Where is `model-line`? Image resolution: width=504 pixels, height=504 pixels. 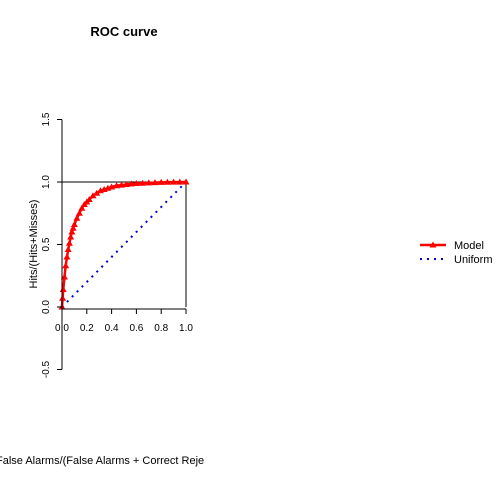
model-line is located at coordinates (123, 244).